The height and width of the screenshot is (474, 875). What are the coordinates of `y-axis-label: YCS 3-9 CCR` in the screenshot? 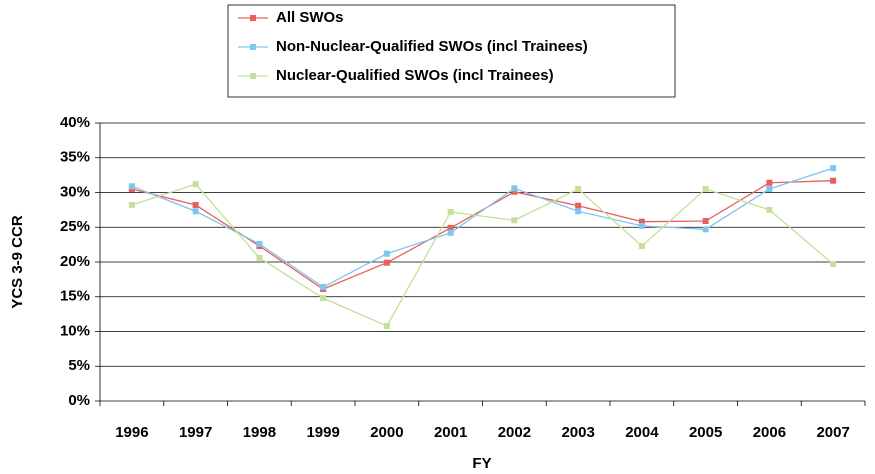 It's located at (17, 262).